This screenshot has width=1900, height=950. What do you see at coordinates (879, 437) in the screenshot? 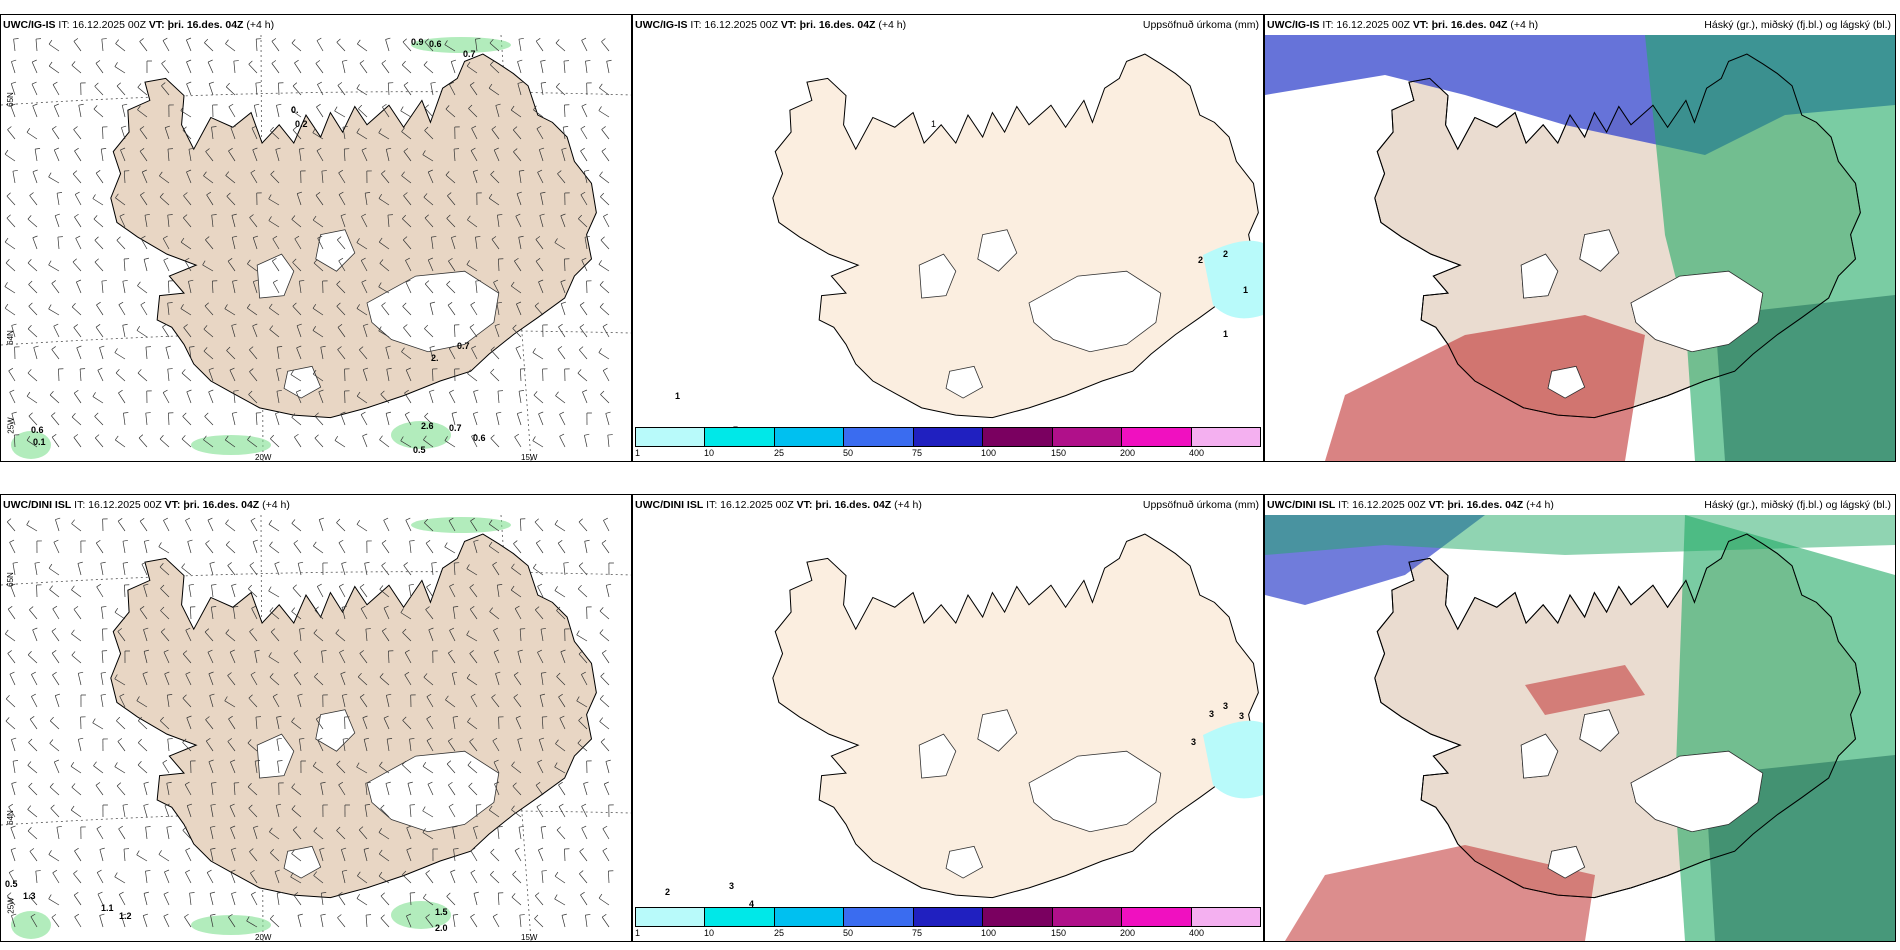
I see `legend-swatch` at bounding box center [879, 437].